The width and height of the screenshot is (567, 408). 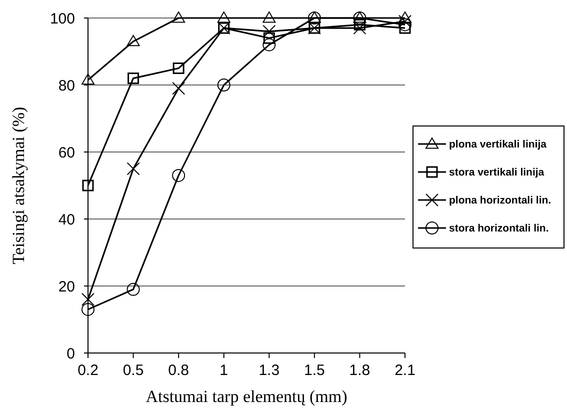 What do you see at coordinates (314, 370) in the screenshot?
I see `x-tick-label: 1.5` at bounding box center [314, 370].